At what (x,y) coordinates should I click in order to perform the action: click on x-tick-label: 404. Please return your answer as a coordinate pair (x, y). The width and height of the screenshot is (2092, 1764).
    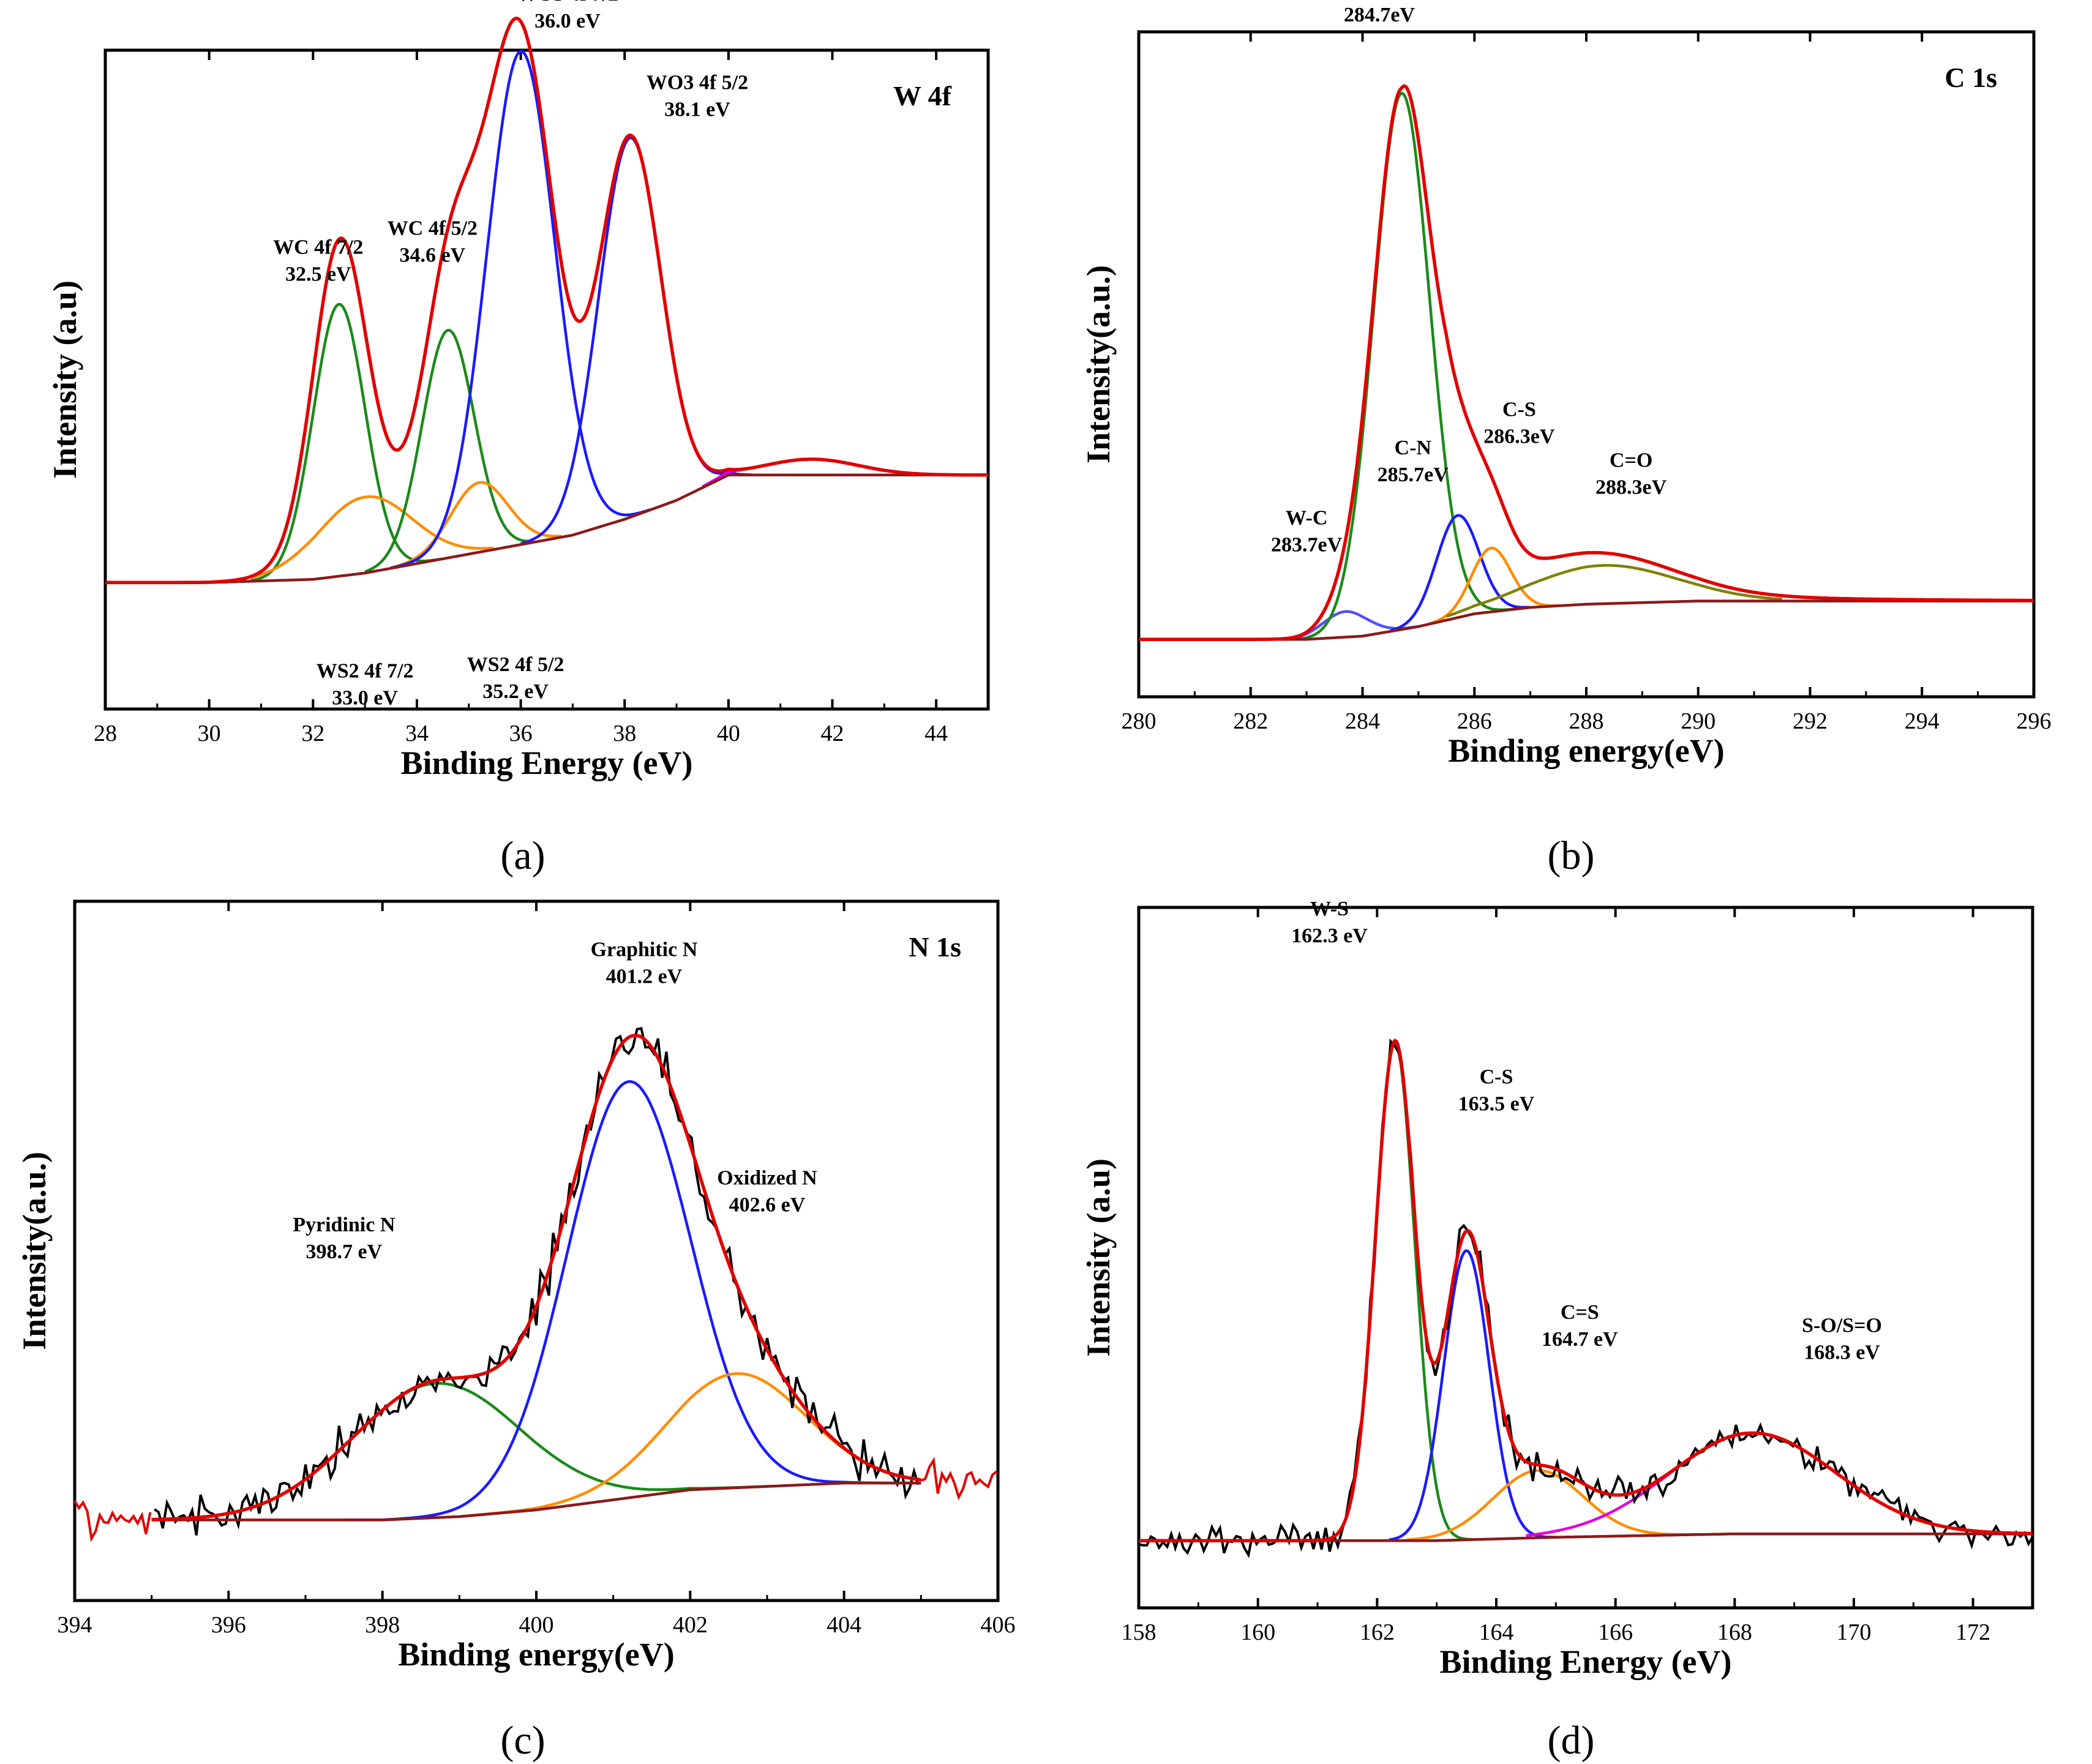
    Looking at the image, I should click on (844, 1625).